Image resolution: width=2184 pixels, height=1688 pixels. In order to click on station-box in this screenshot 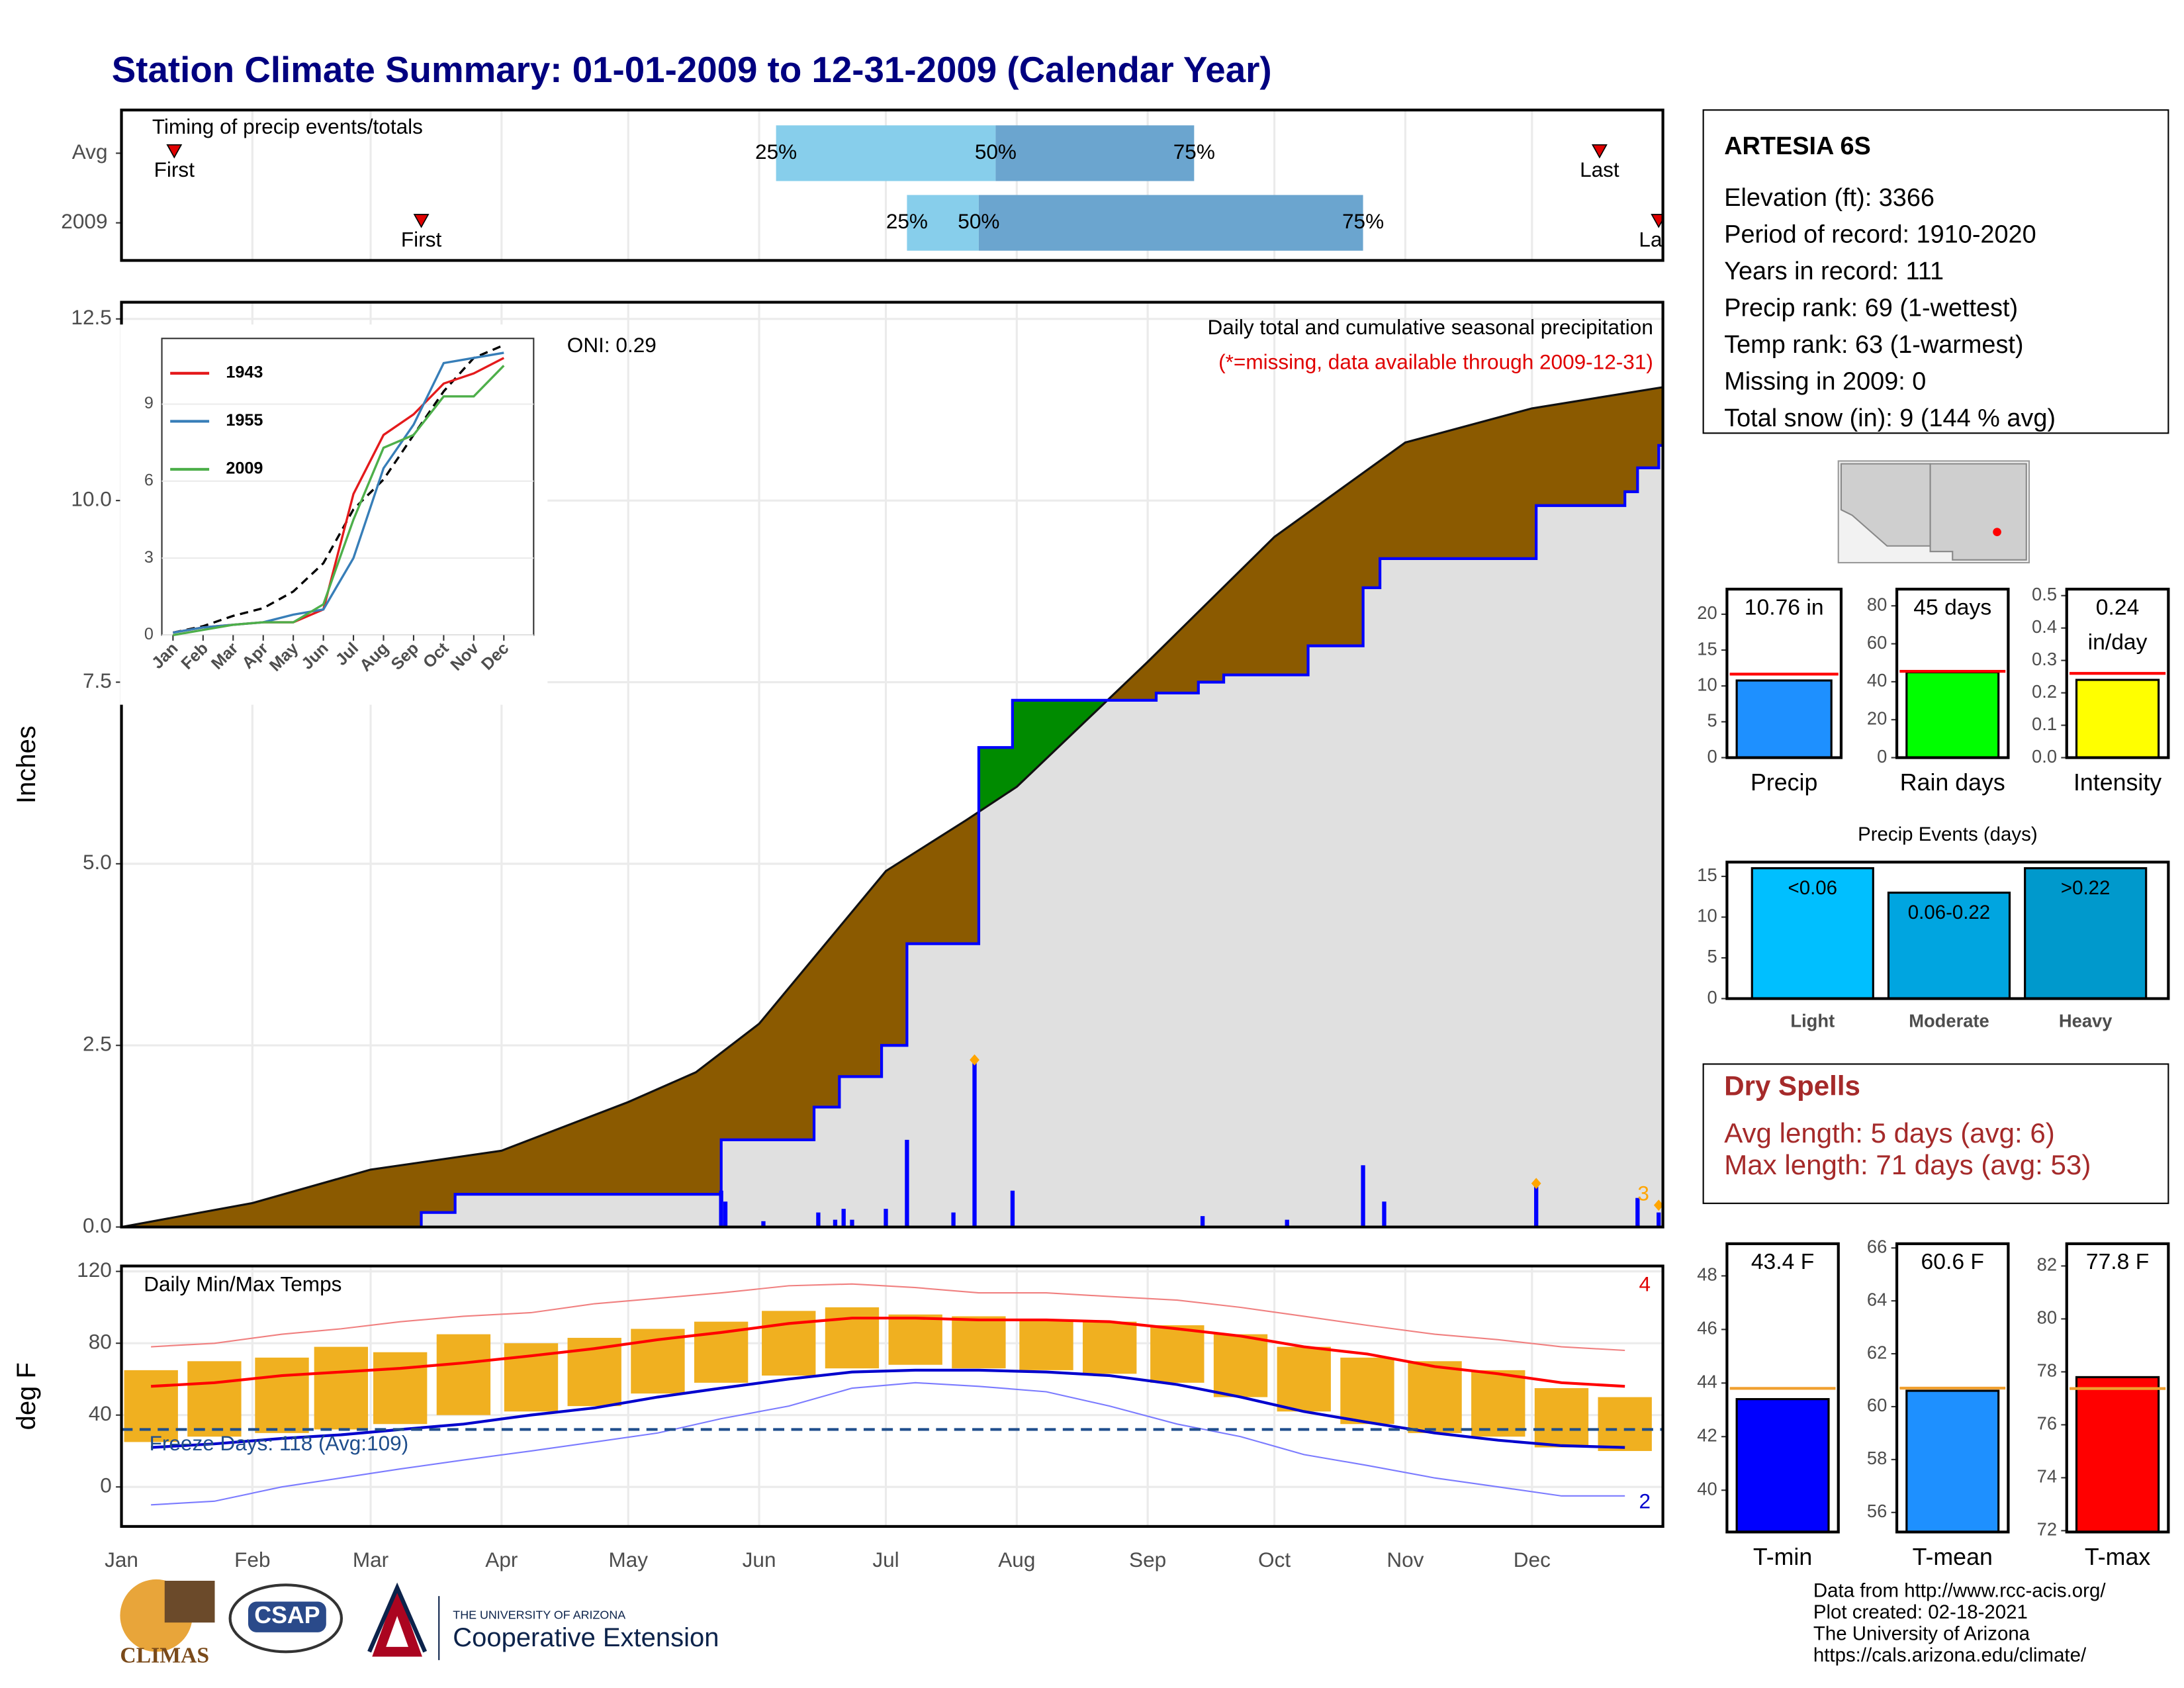, I will do `click(1935, 271)`.